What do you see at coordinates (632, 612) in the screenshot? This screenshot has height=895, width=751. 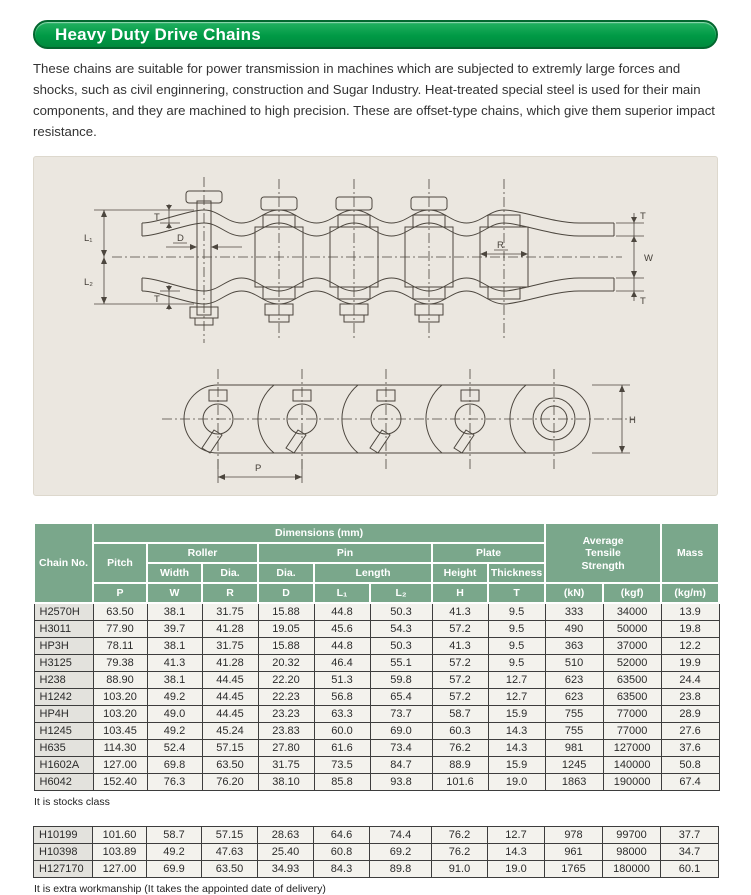 I see `value-cell: 34000` at bounding box center [632, 612].